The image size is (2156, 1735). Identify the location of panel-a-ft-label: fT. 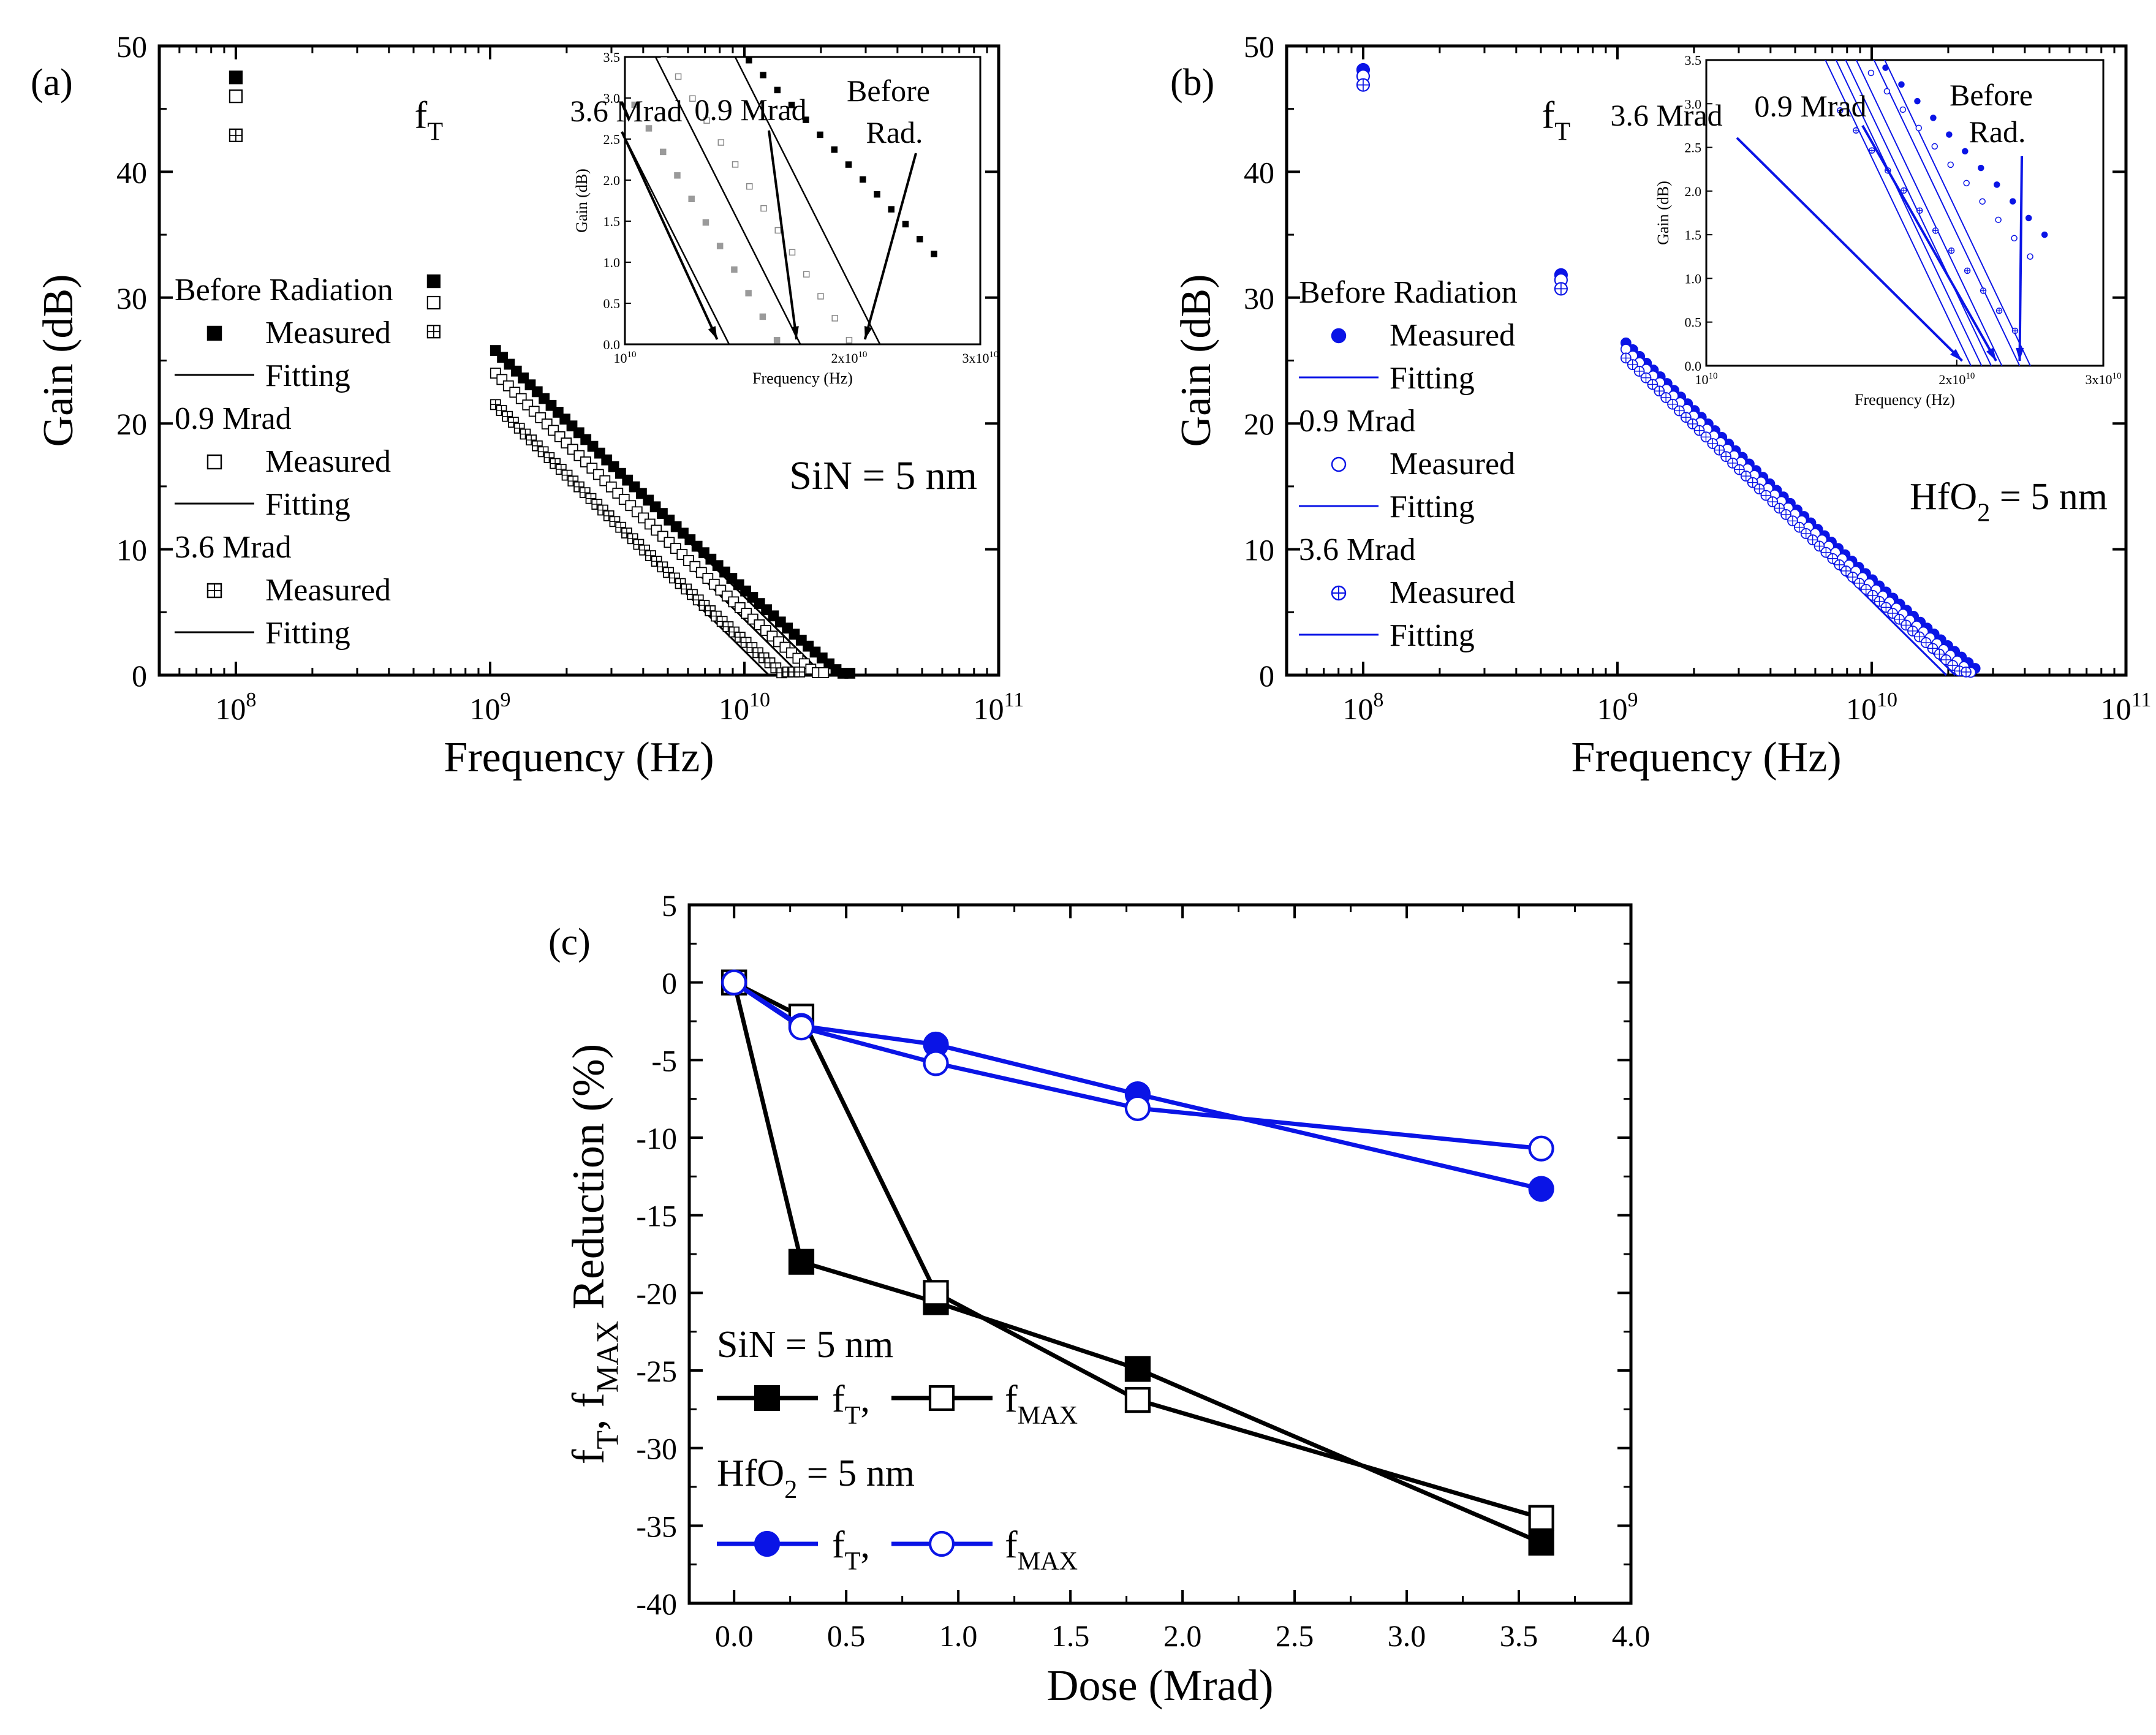
(429, 121).